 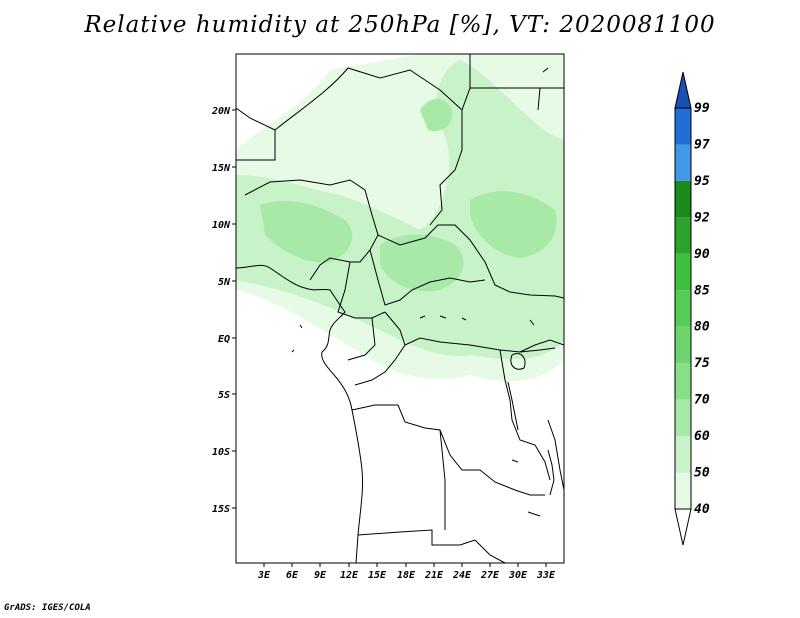 I want to click on colorbar-labels: 40 50 60 70 75 80 85 90 92 95 97 99, so click(x=702, y=309).